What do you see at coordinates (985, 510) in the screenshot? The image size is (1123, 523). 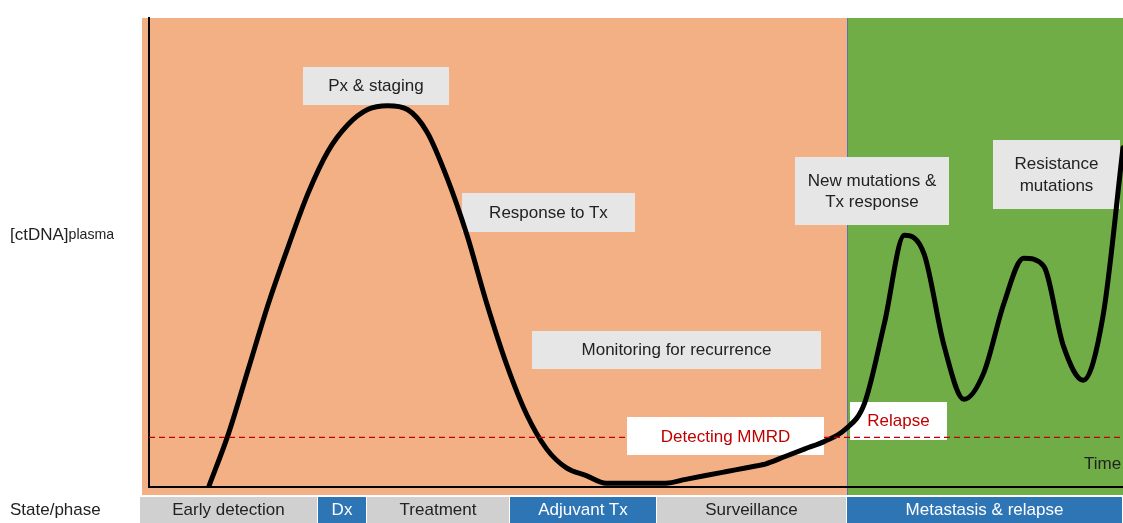 I see `callout: Metastasis & relapse` at bounding box center [985, 510].